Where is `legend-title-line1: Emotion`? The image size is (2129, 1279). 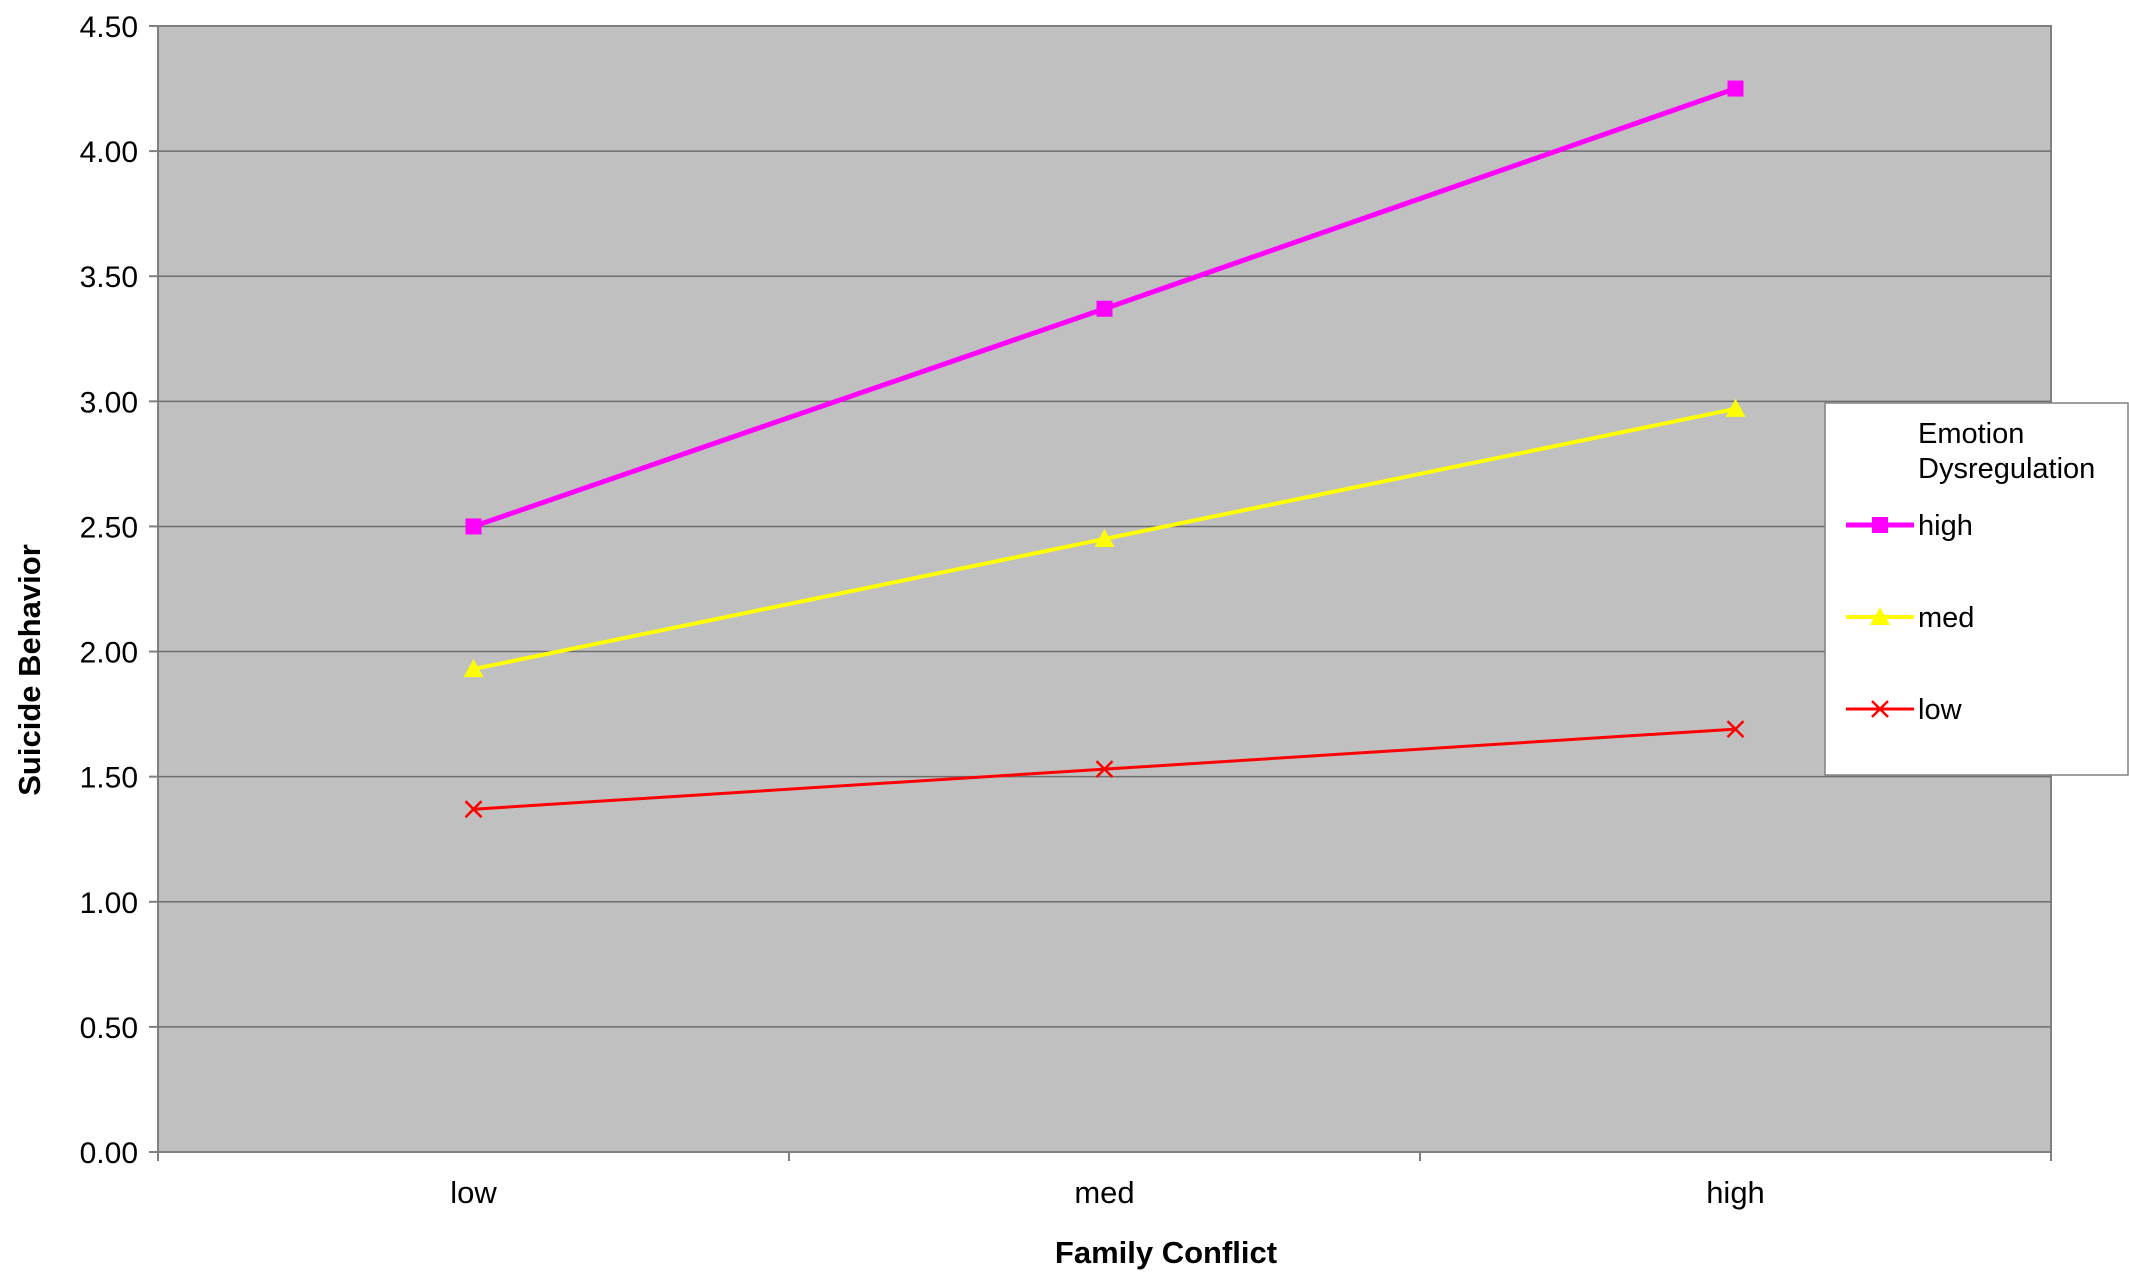
legend-title-line1: Emotion is located at coordinates (1971, 434).